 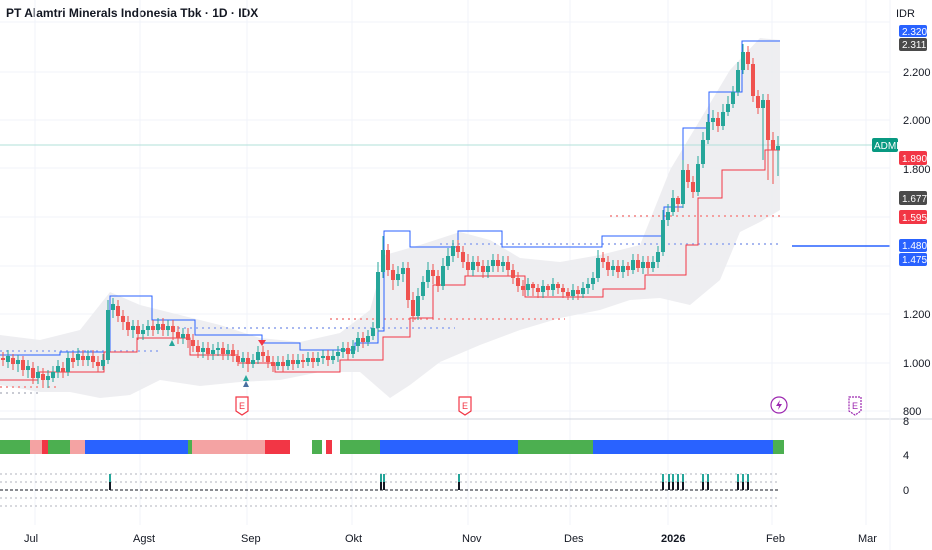 I want to click on currency-label: IDR, so click(x=905, y=14).